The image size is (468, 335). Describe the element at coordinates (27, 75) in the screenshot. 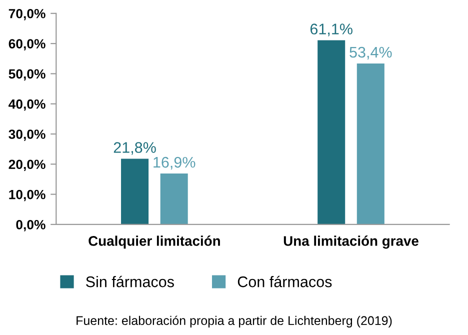

I see `y-tick-label: 50,0%` at that location.